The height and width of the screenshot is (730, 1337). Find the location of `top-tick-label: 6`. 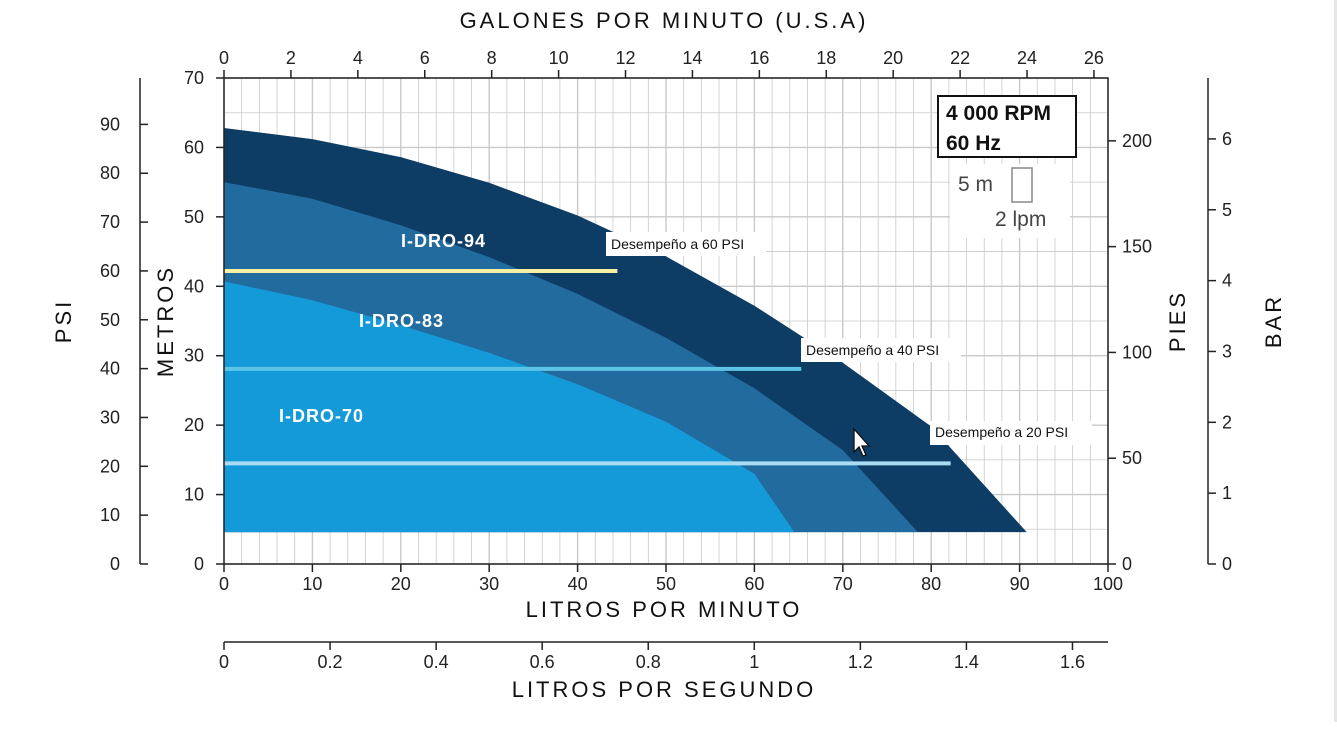

top-tick-label: 6 is located at coordinates (425, 58).